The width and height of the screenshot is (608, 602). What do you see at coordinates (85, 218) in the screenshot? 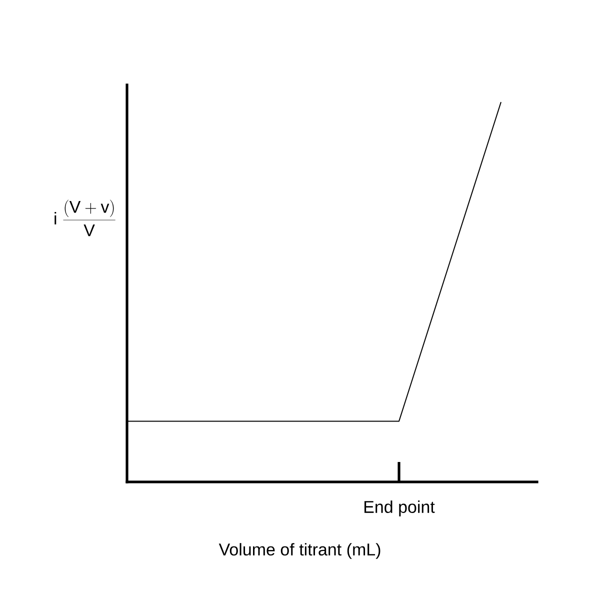
I see `y-axis-title: $\mathrm{i}\;\frac{\mathrm{(V+v)}}{\mathrm{V}}$` at bounding box center [85, 218].